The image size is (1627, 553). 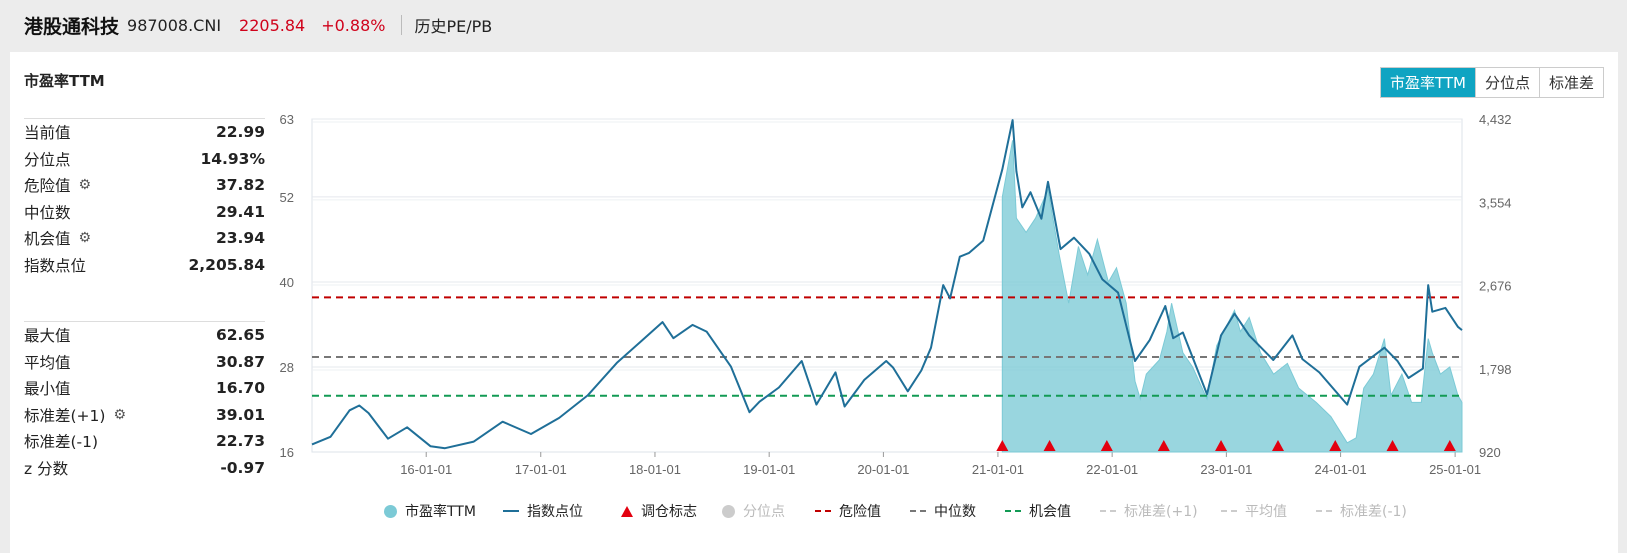 I want to click on legend-item: 中位数, so click(x=943, y=511).